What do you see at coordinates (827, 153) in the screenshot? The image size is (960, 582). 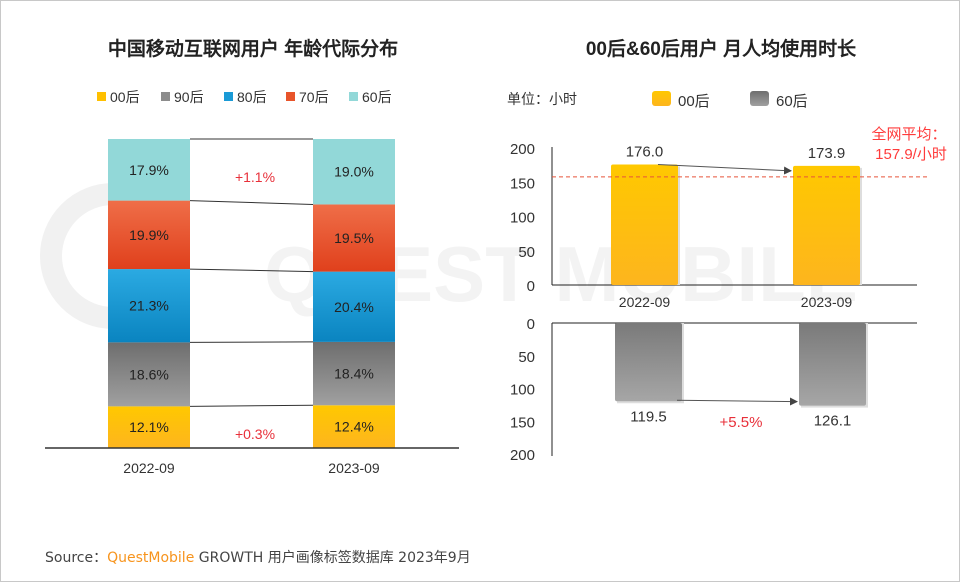 I see `bar-data-label: 173.9` at bounding box center [827, 153].